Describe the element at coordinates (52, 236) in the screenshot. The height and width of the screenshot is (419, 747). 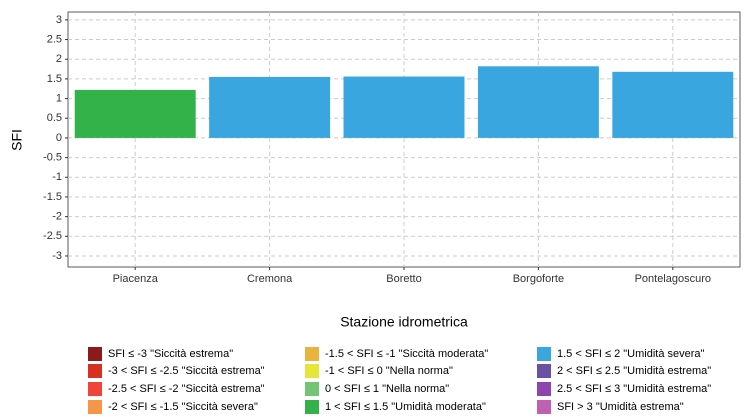
I see `y-tick-label: -2.5` at that location.